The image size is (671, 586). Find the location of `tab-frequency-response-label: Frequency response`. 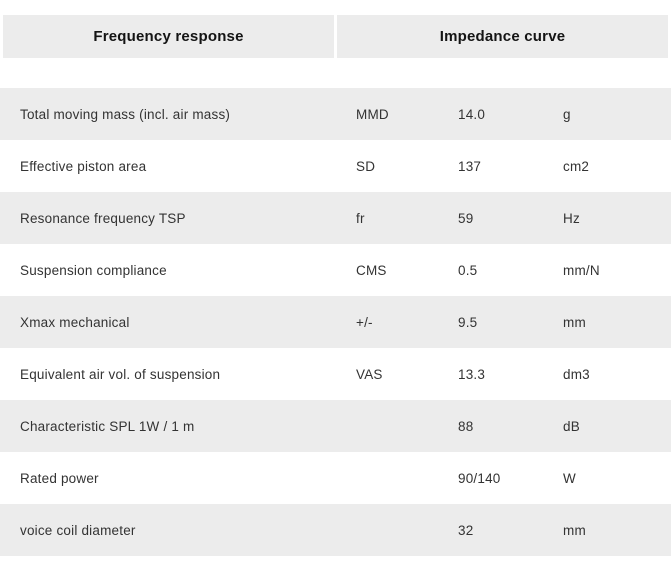

tab-frequency-response-label: Frequency response is located at coordinates (168, 36).